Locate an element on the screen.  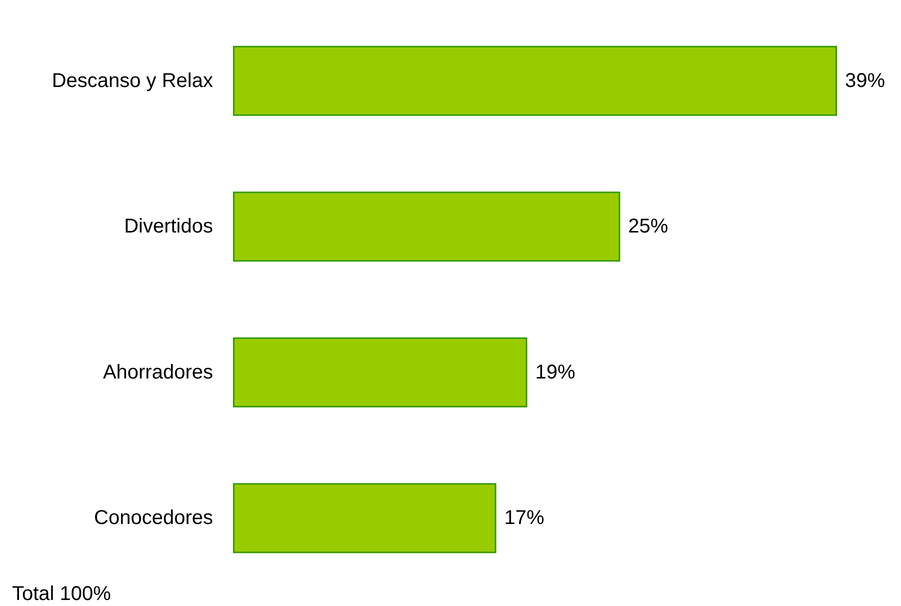
data-label: 39% is located at coordinates (865, 81).